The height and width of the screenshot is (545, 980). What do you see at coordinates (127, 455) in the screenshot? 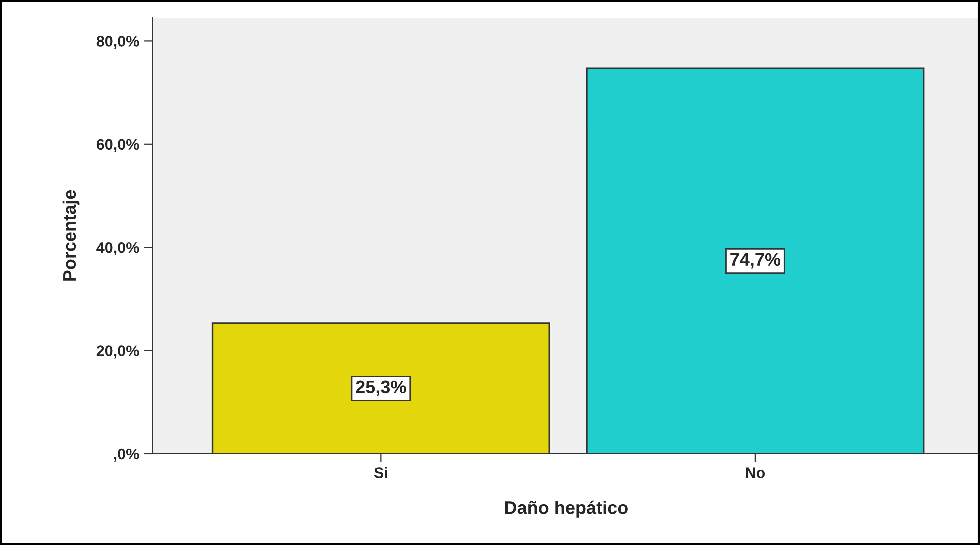
I see `y-tick-label: ,0%` at bounding box center [127, 455].